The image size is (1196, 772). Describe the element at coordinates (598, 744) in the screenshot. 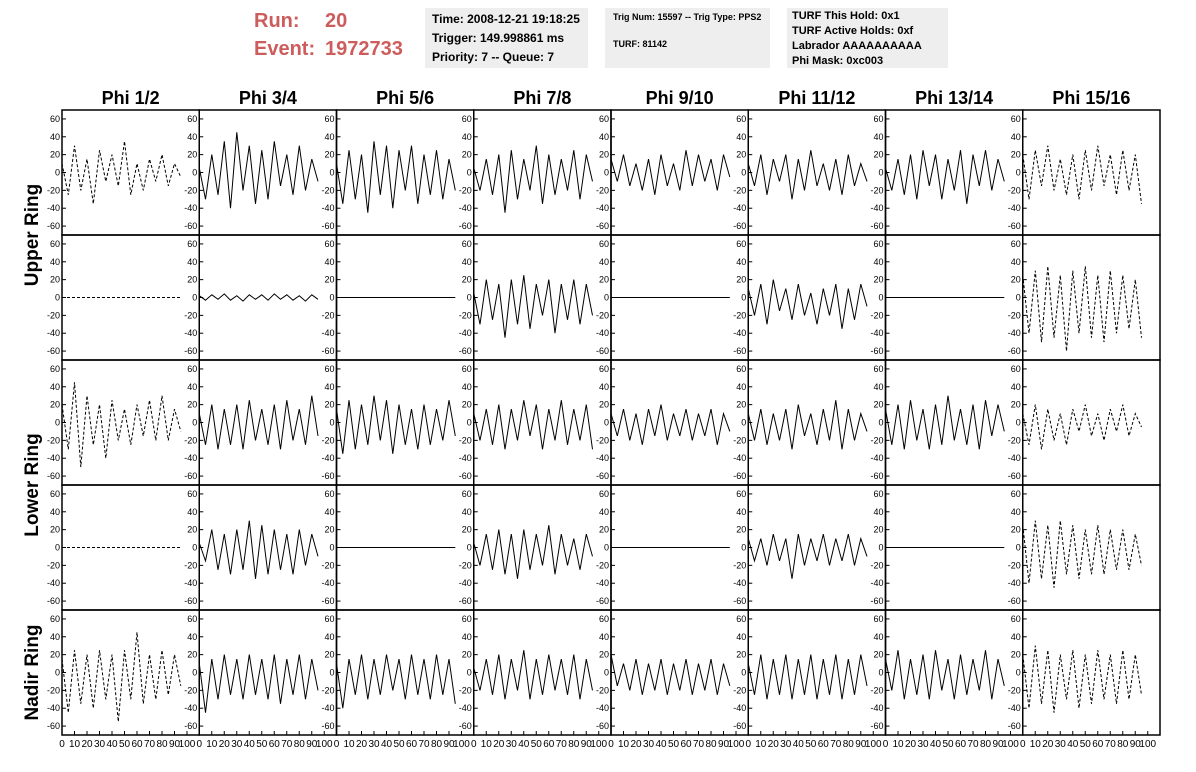

I see `x-tick-label: 100` at that location.